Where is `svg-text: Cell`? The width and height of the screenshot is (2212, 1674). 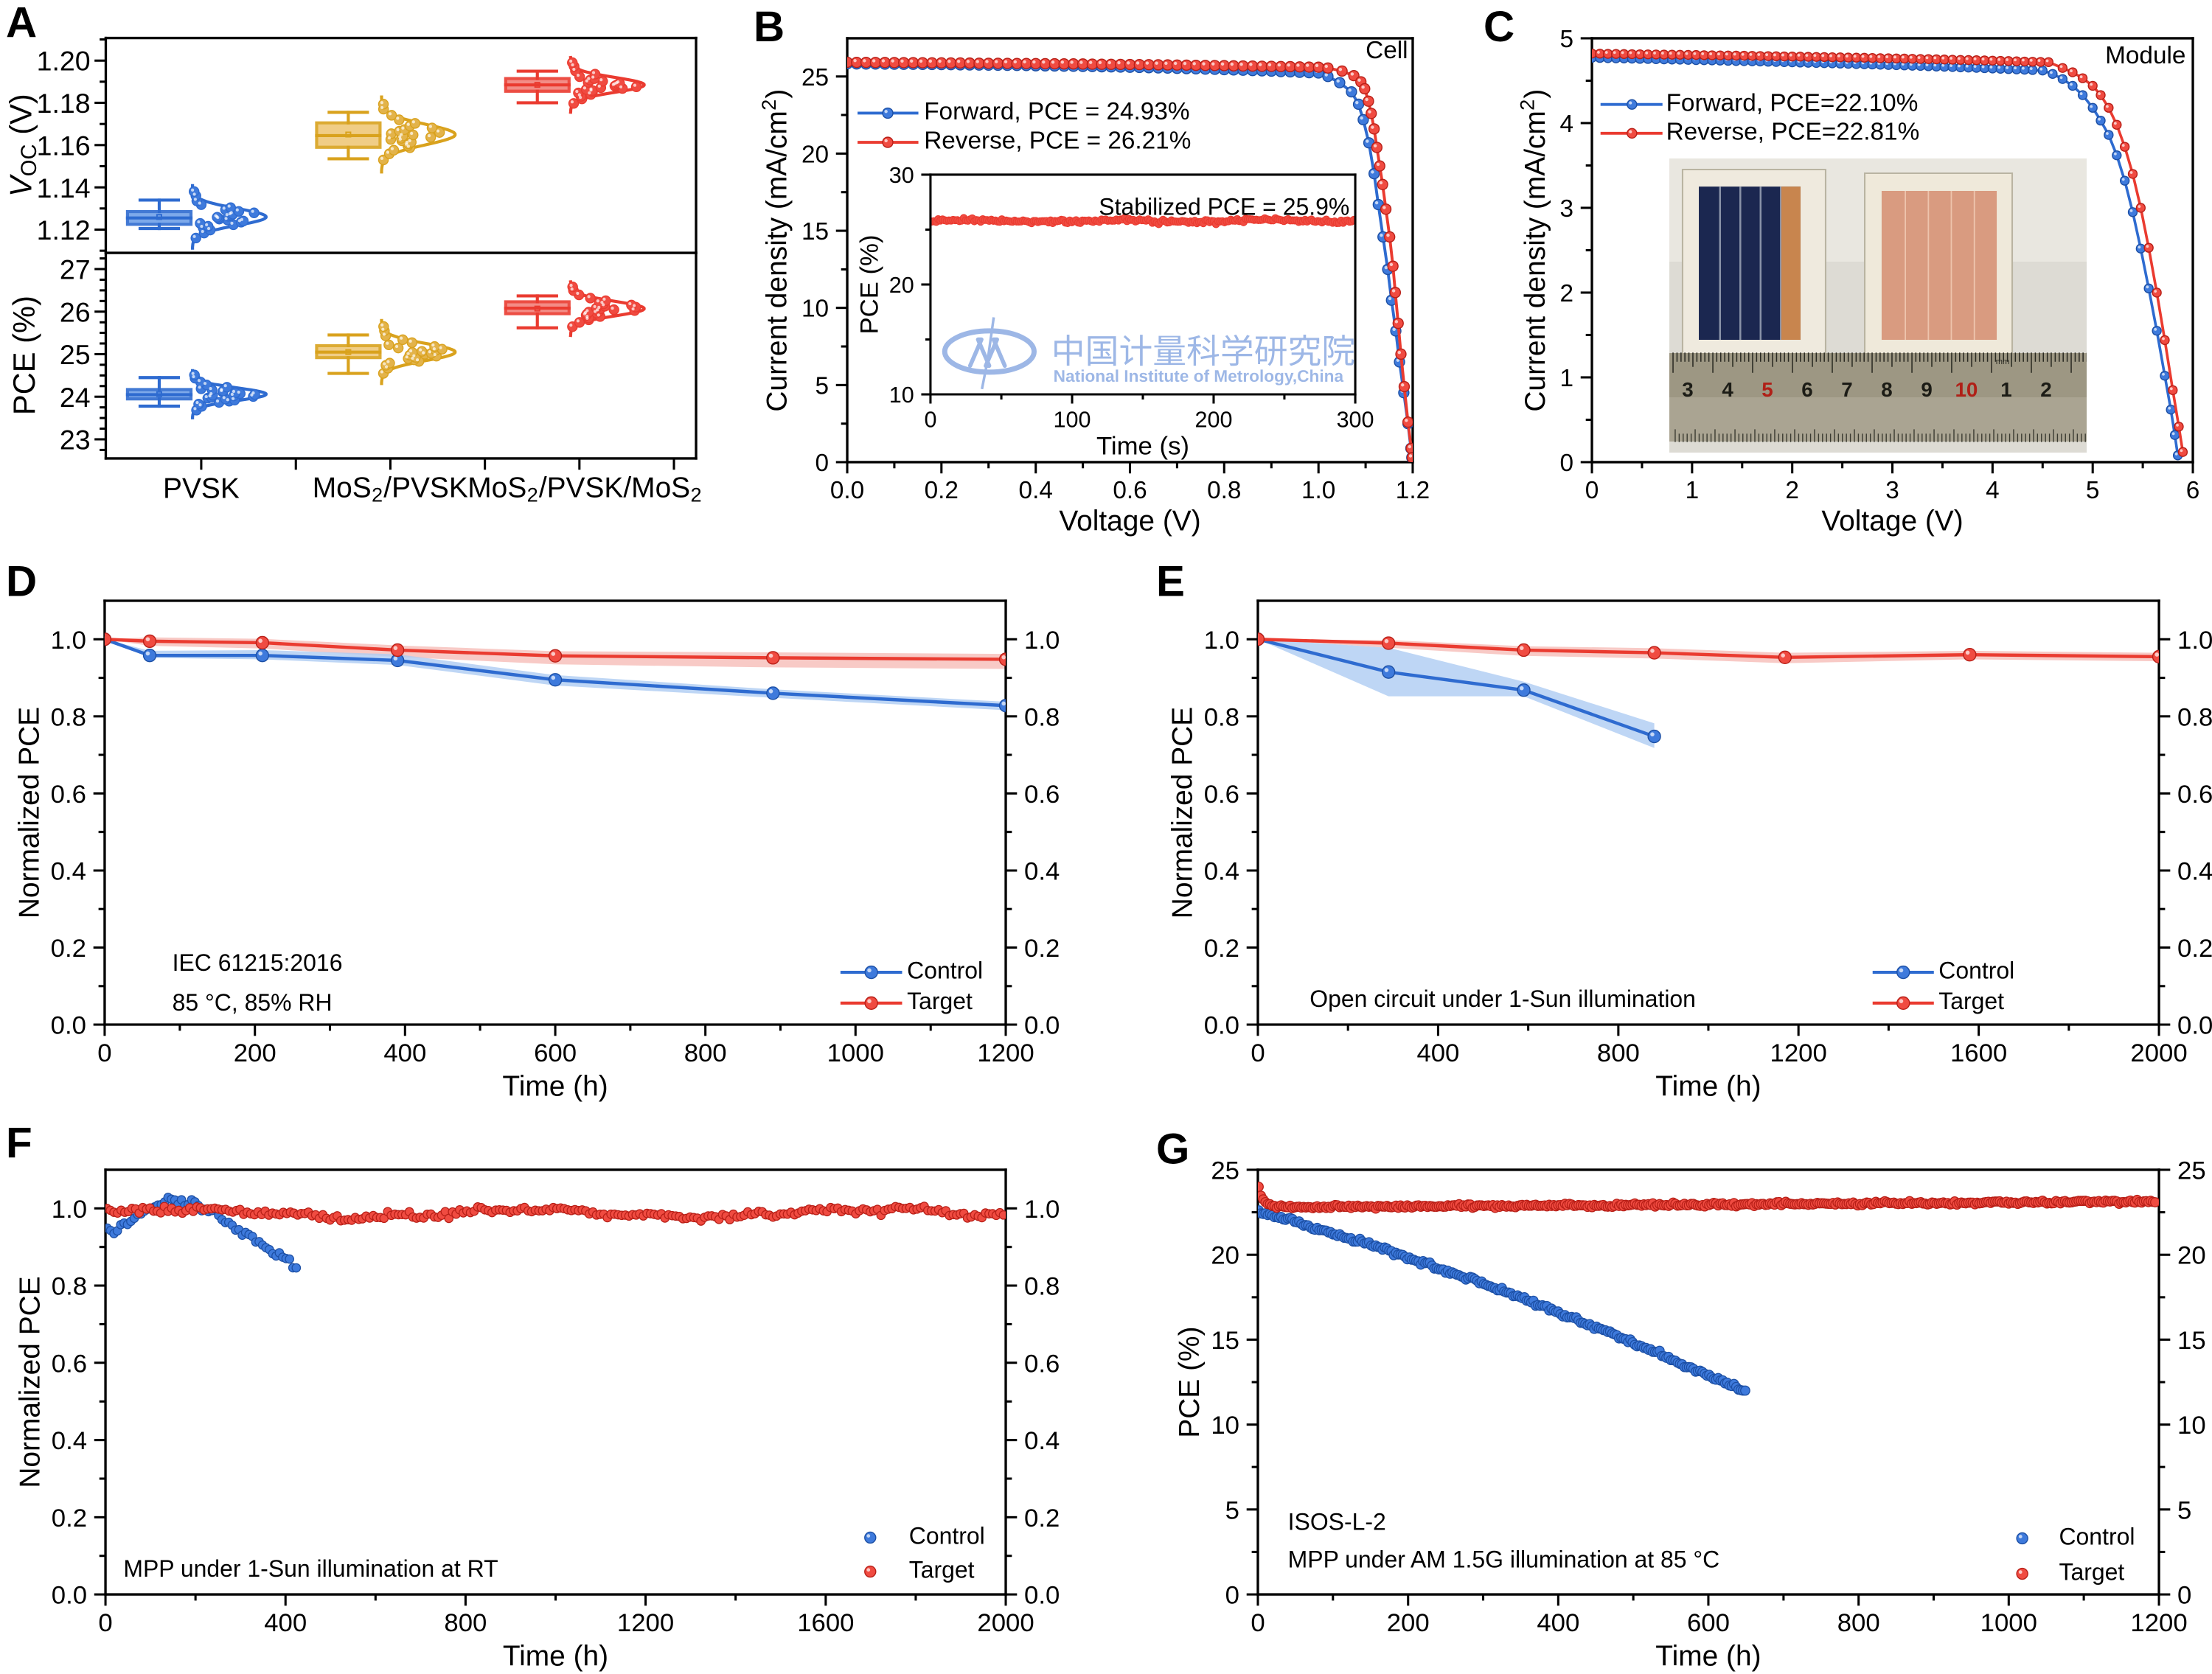 svg-text: Cell is located at coordinates (1387, 50).